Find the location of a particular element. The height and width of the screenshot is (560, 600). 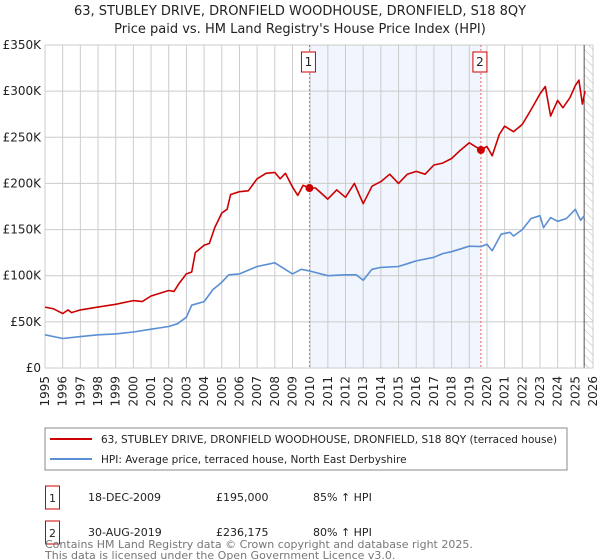

x-tick-label: 1995 is located at coordinates (45, 391).